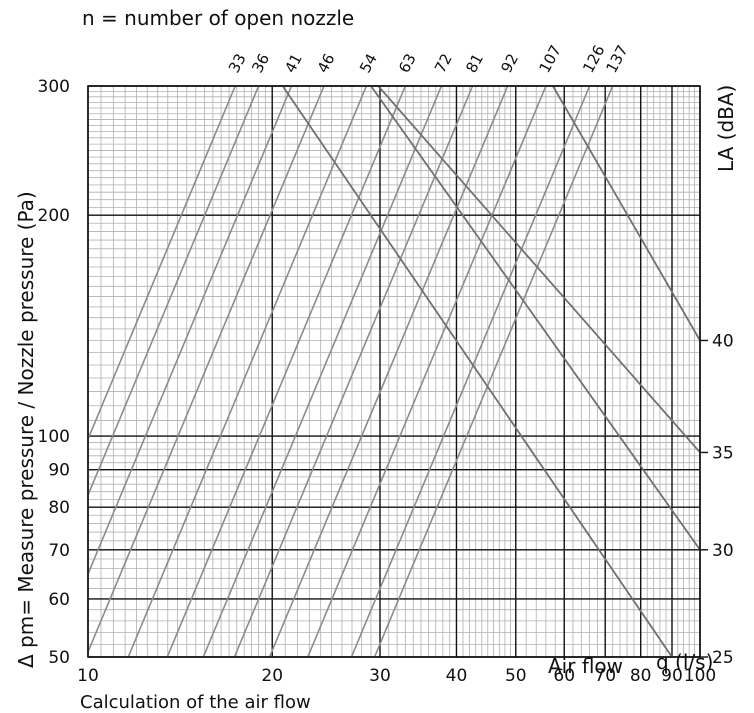  What do you see at coordinates (59, 551) in the screenshot?
I see `y-tick-label: 70` at bounding box center [59, 551].